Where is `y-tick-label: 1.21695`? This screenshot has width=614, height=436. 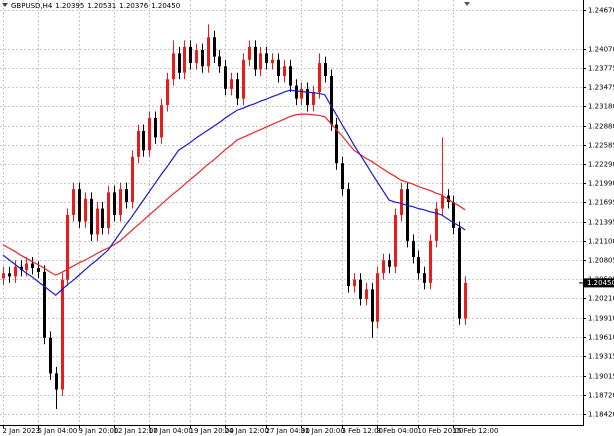
y-tick-label: 1.21695 is located at coordinates (601, 203).